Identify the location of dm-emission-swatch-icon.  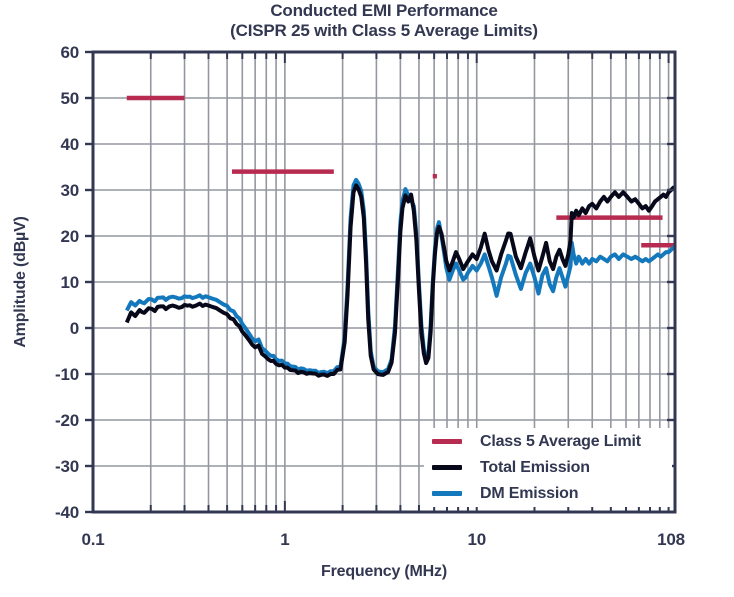
(447, 493).